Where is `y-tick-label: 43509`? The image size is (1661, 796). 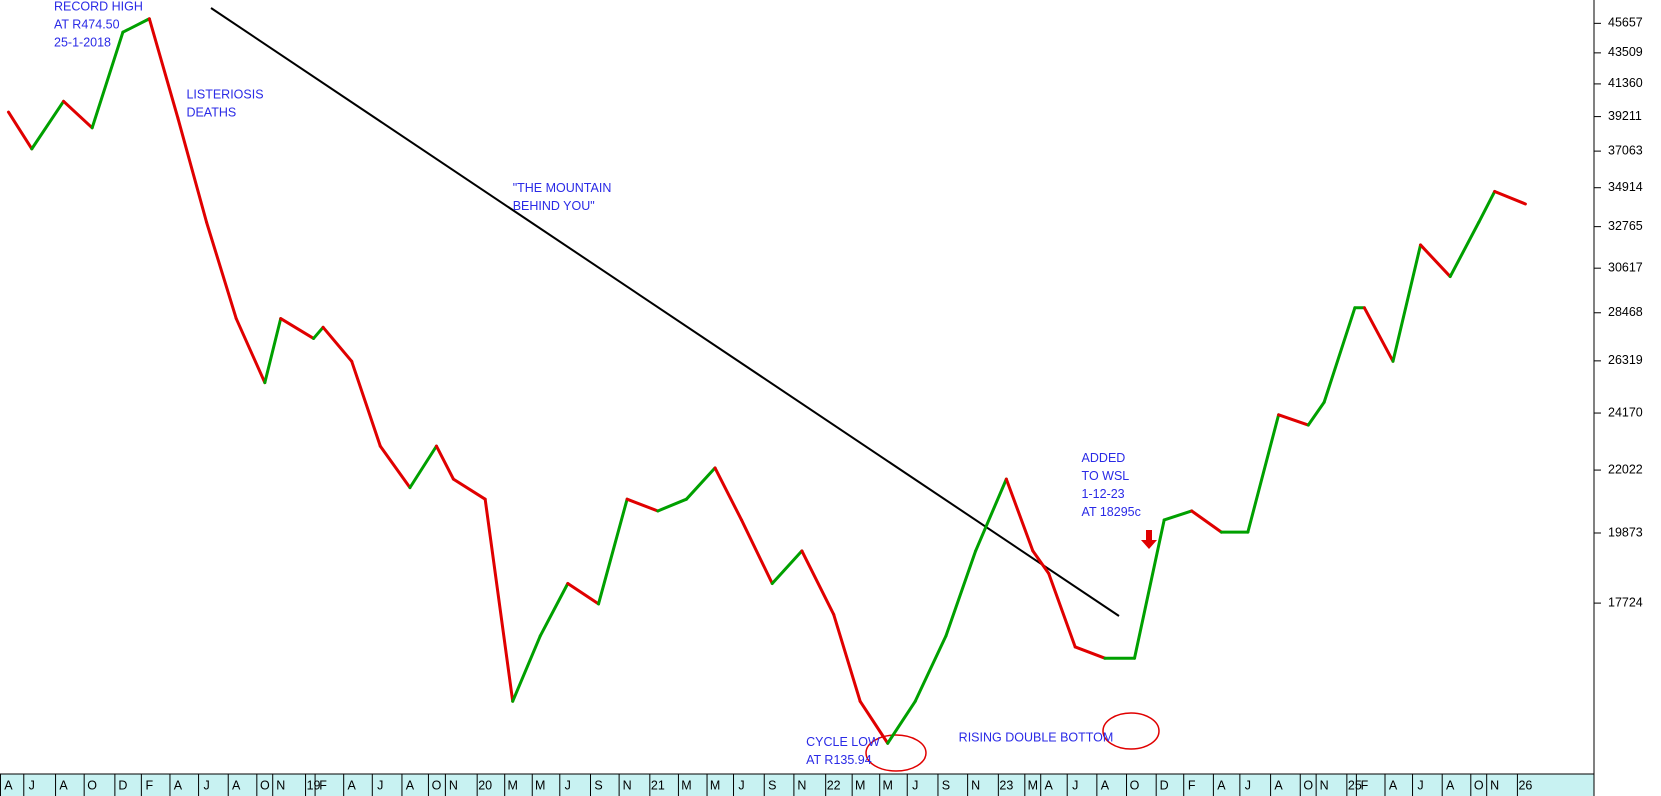 y-tick-label: 43509 is located at coordinates (1625, 52).